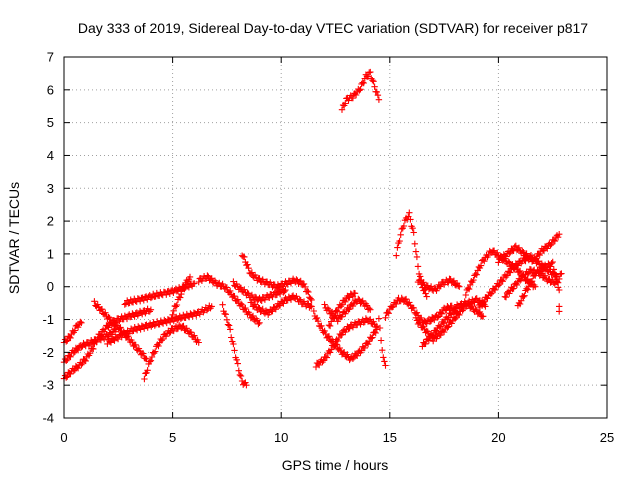 The image size is (640, 480). Describe the element at coordinates (281, 437) in the screenshot. I see `x-tick-label: 10` at that location.